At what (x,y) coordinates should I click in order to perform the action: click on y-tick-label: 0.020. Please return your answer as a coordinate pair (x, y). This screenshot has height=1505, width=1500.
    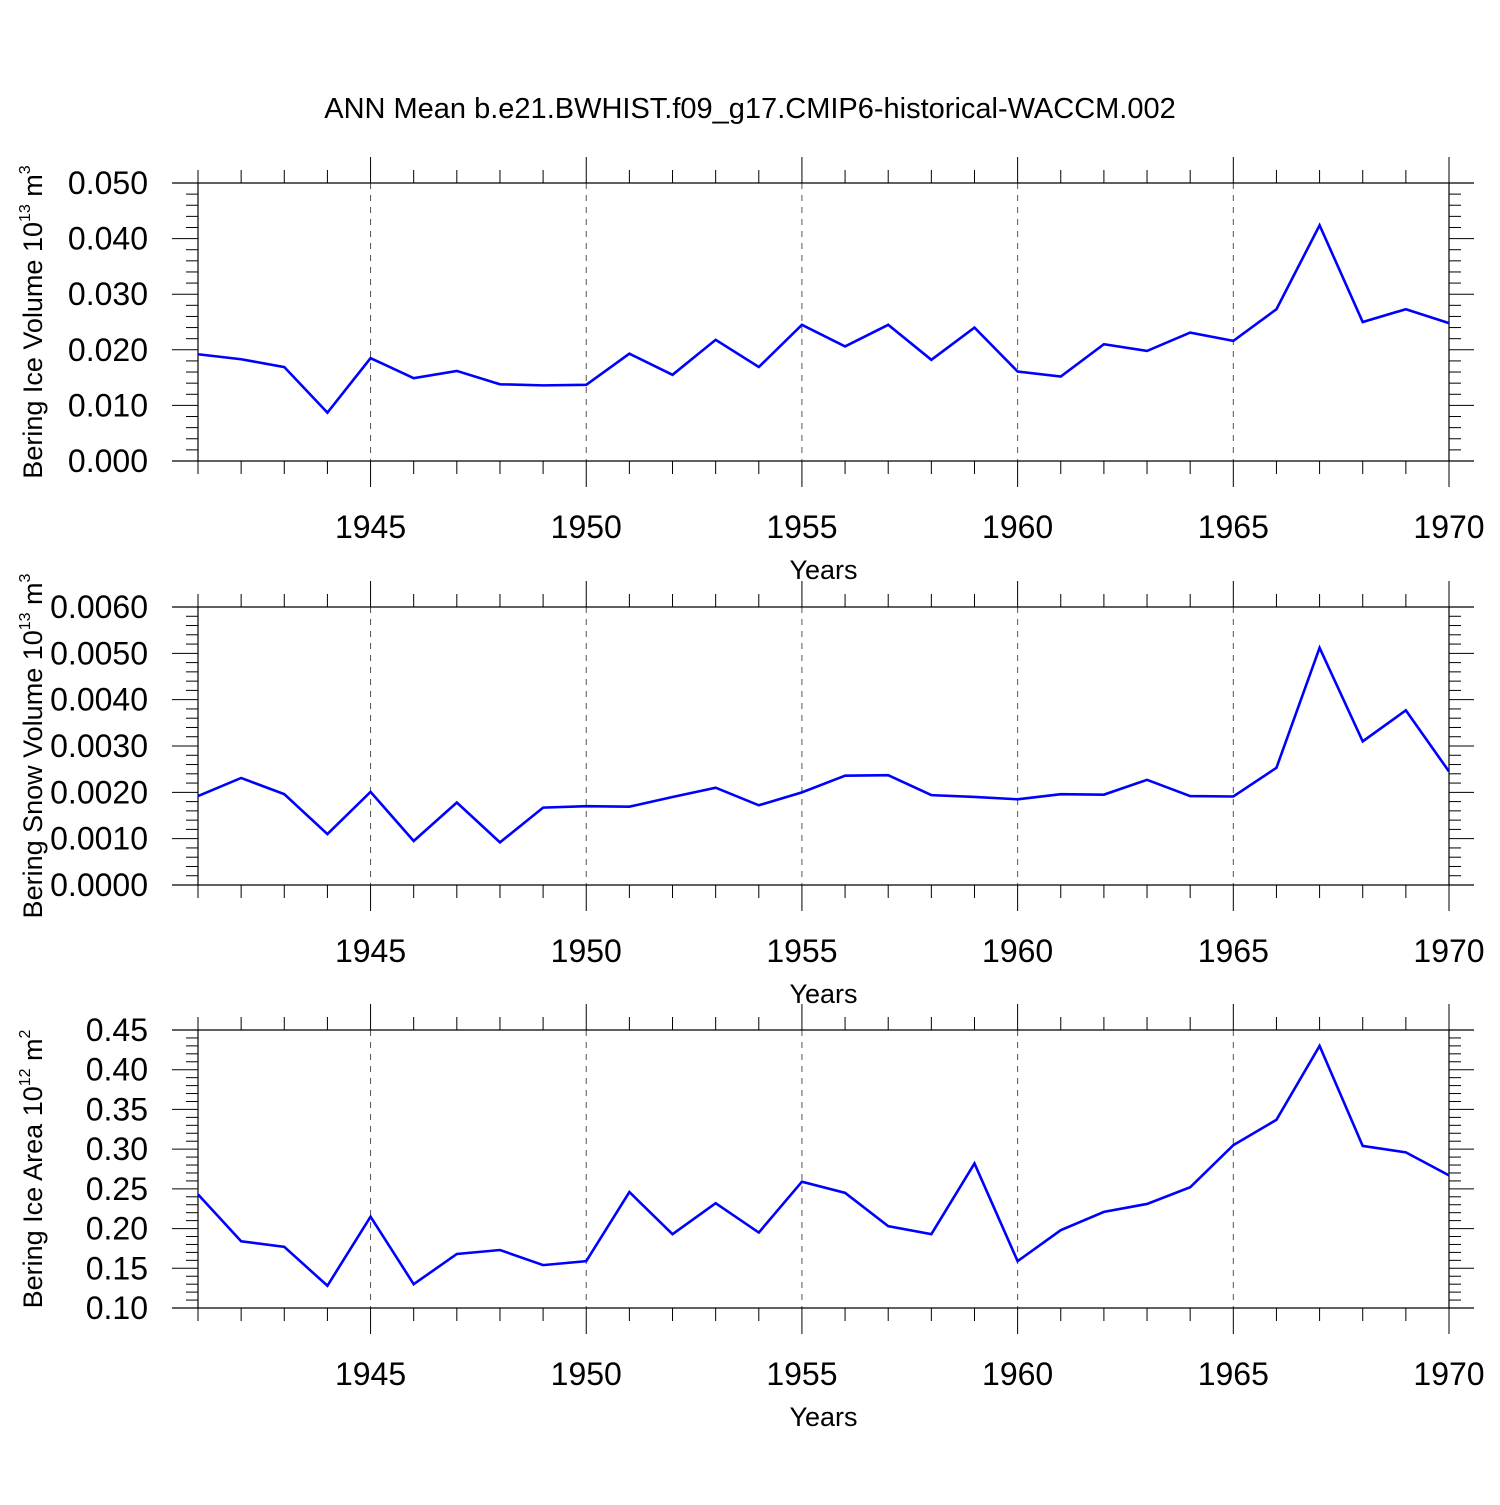
    Looking at the image, I should click on (108, 350).